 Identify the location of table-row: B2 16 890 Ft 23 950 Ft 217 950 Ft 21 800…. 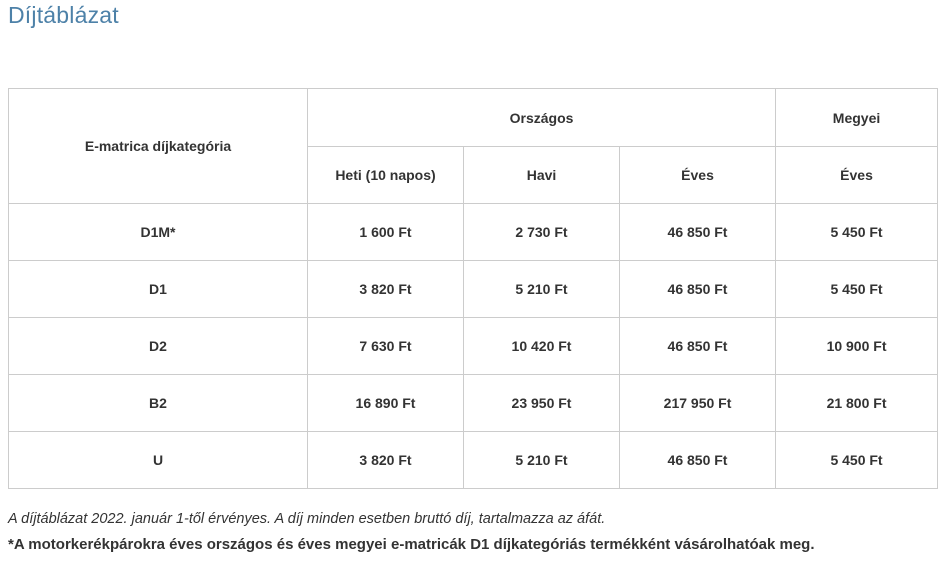
(473, 403).